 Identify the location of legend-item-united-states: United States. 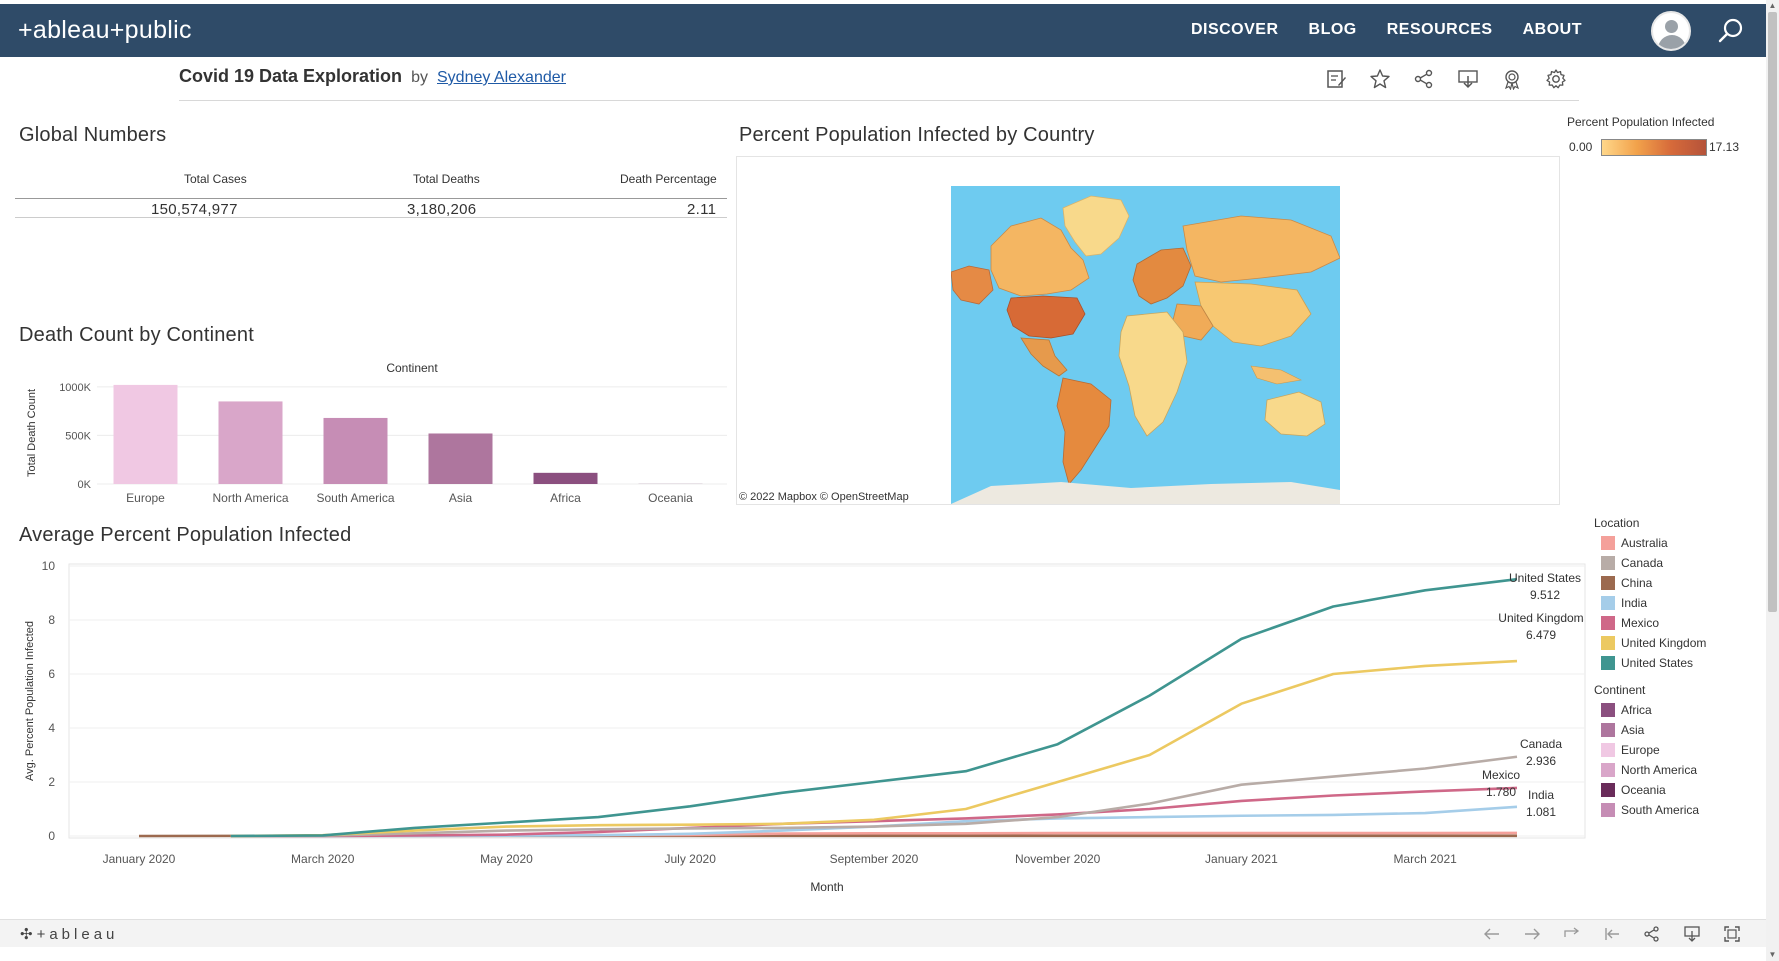
(1647, 663).